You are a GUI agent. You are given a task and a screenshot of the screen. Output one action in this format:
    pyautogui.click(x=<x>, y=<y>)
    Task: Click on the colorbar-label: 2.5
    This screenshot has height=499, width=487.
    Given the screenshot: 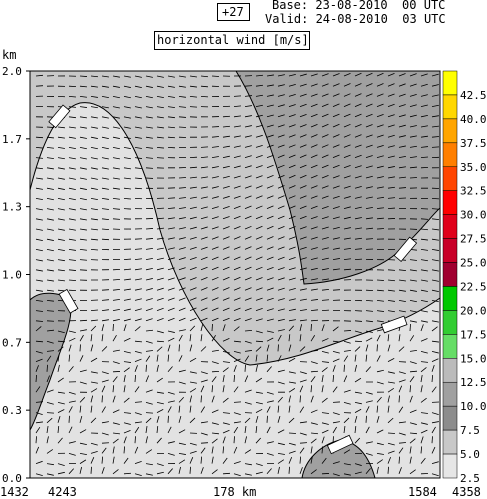 What is the action you would take?
    pyautogui.click(x=470, y=478)
    